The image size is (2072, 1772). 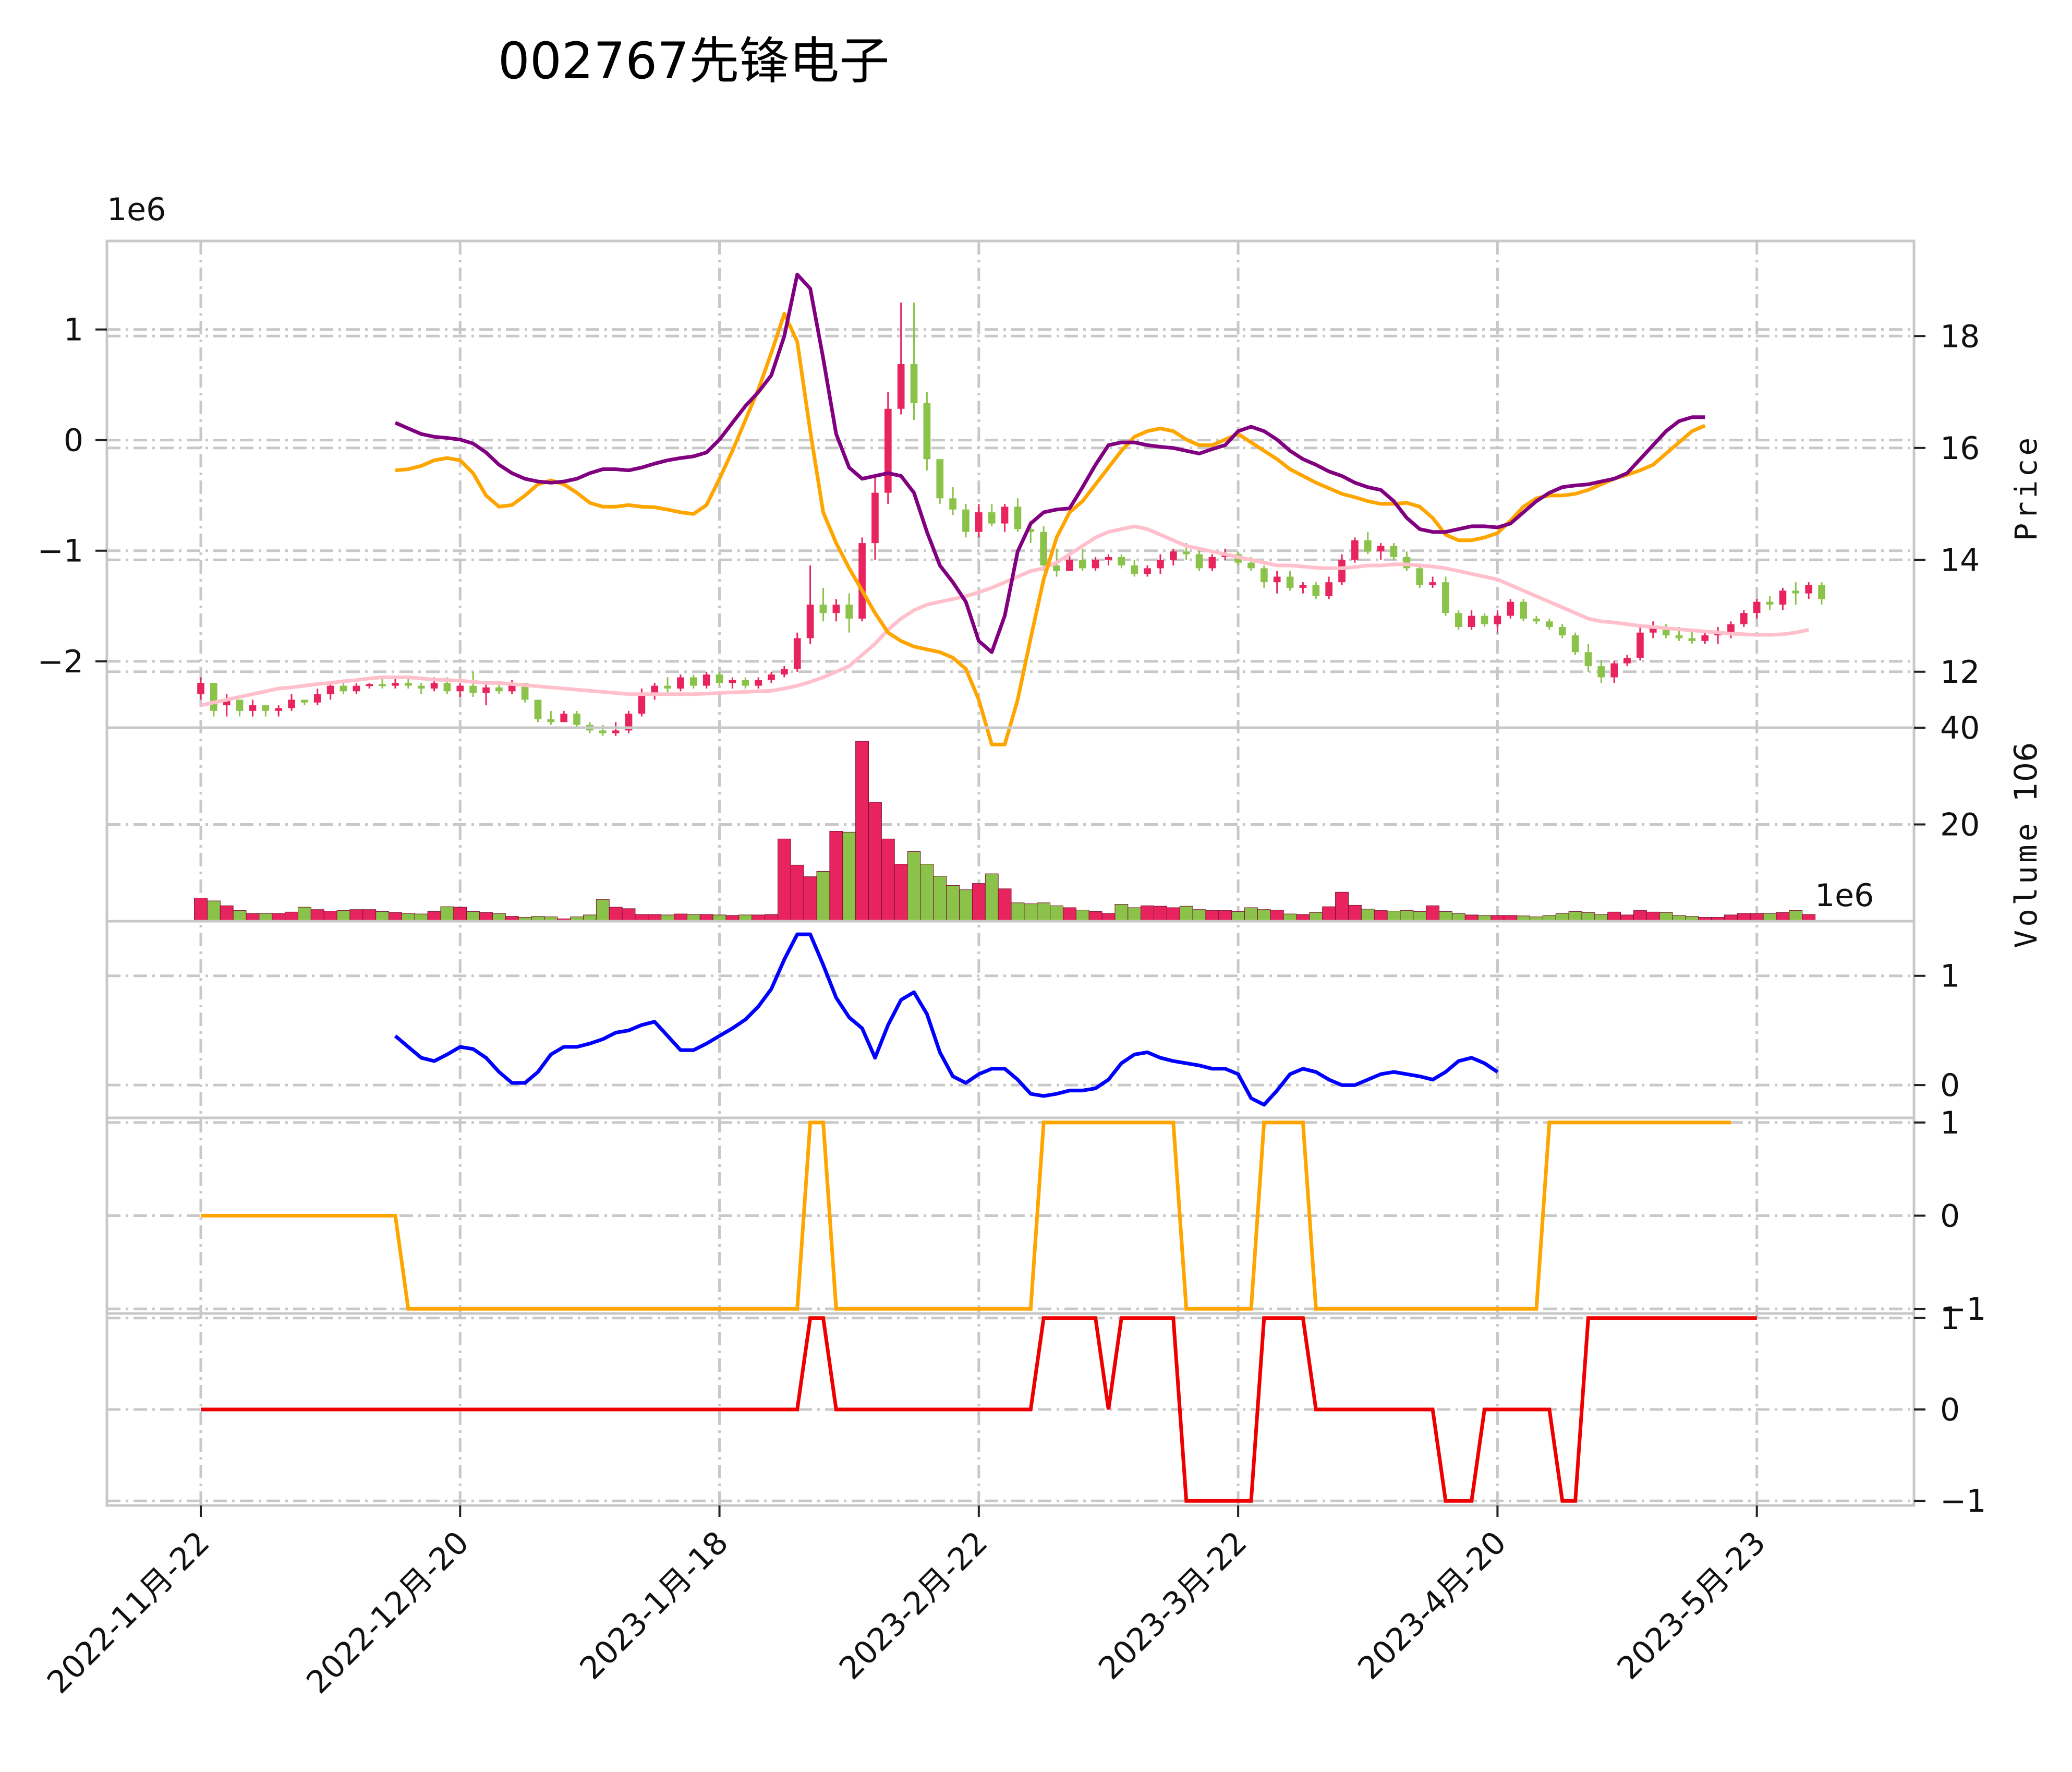 I want to click on price-left-tick-label: −1, so click(x=60, y=551).